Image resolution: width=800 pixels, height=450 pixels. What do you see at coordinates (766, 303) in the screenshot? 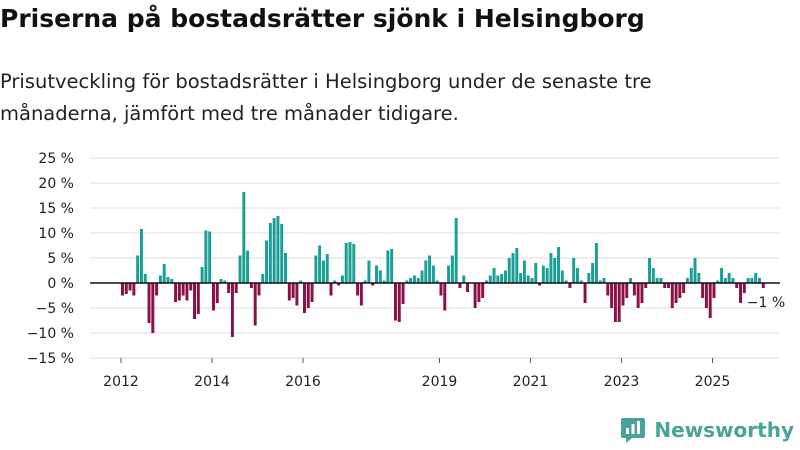
I see `last-value-label: −1 %` at bounding box center [766, 303].